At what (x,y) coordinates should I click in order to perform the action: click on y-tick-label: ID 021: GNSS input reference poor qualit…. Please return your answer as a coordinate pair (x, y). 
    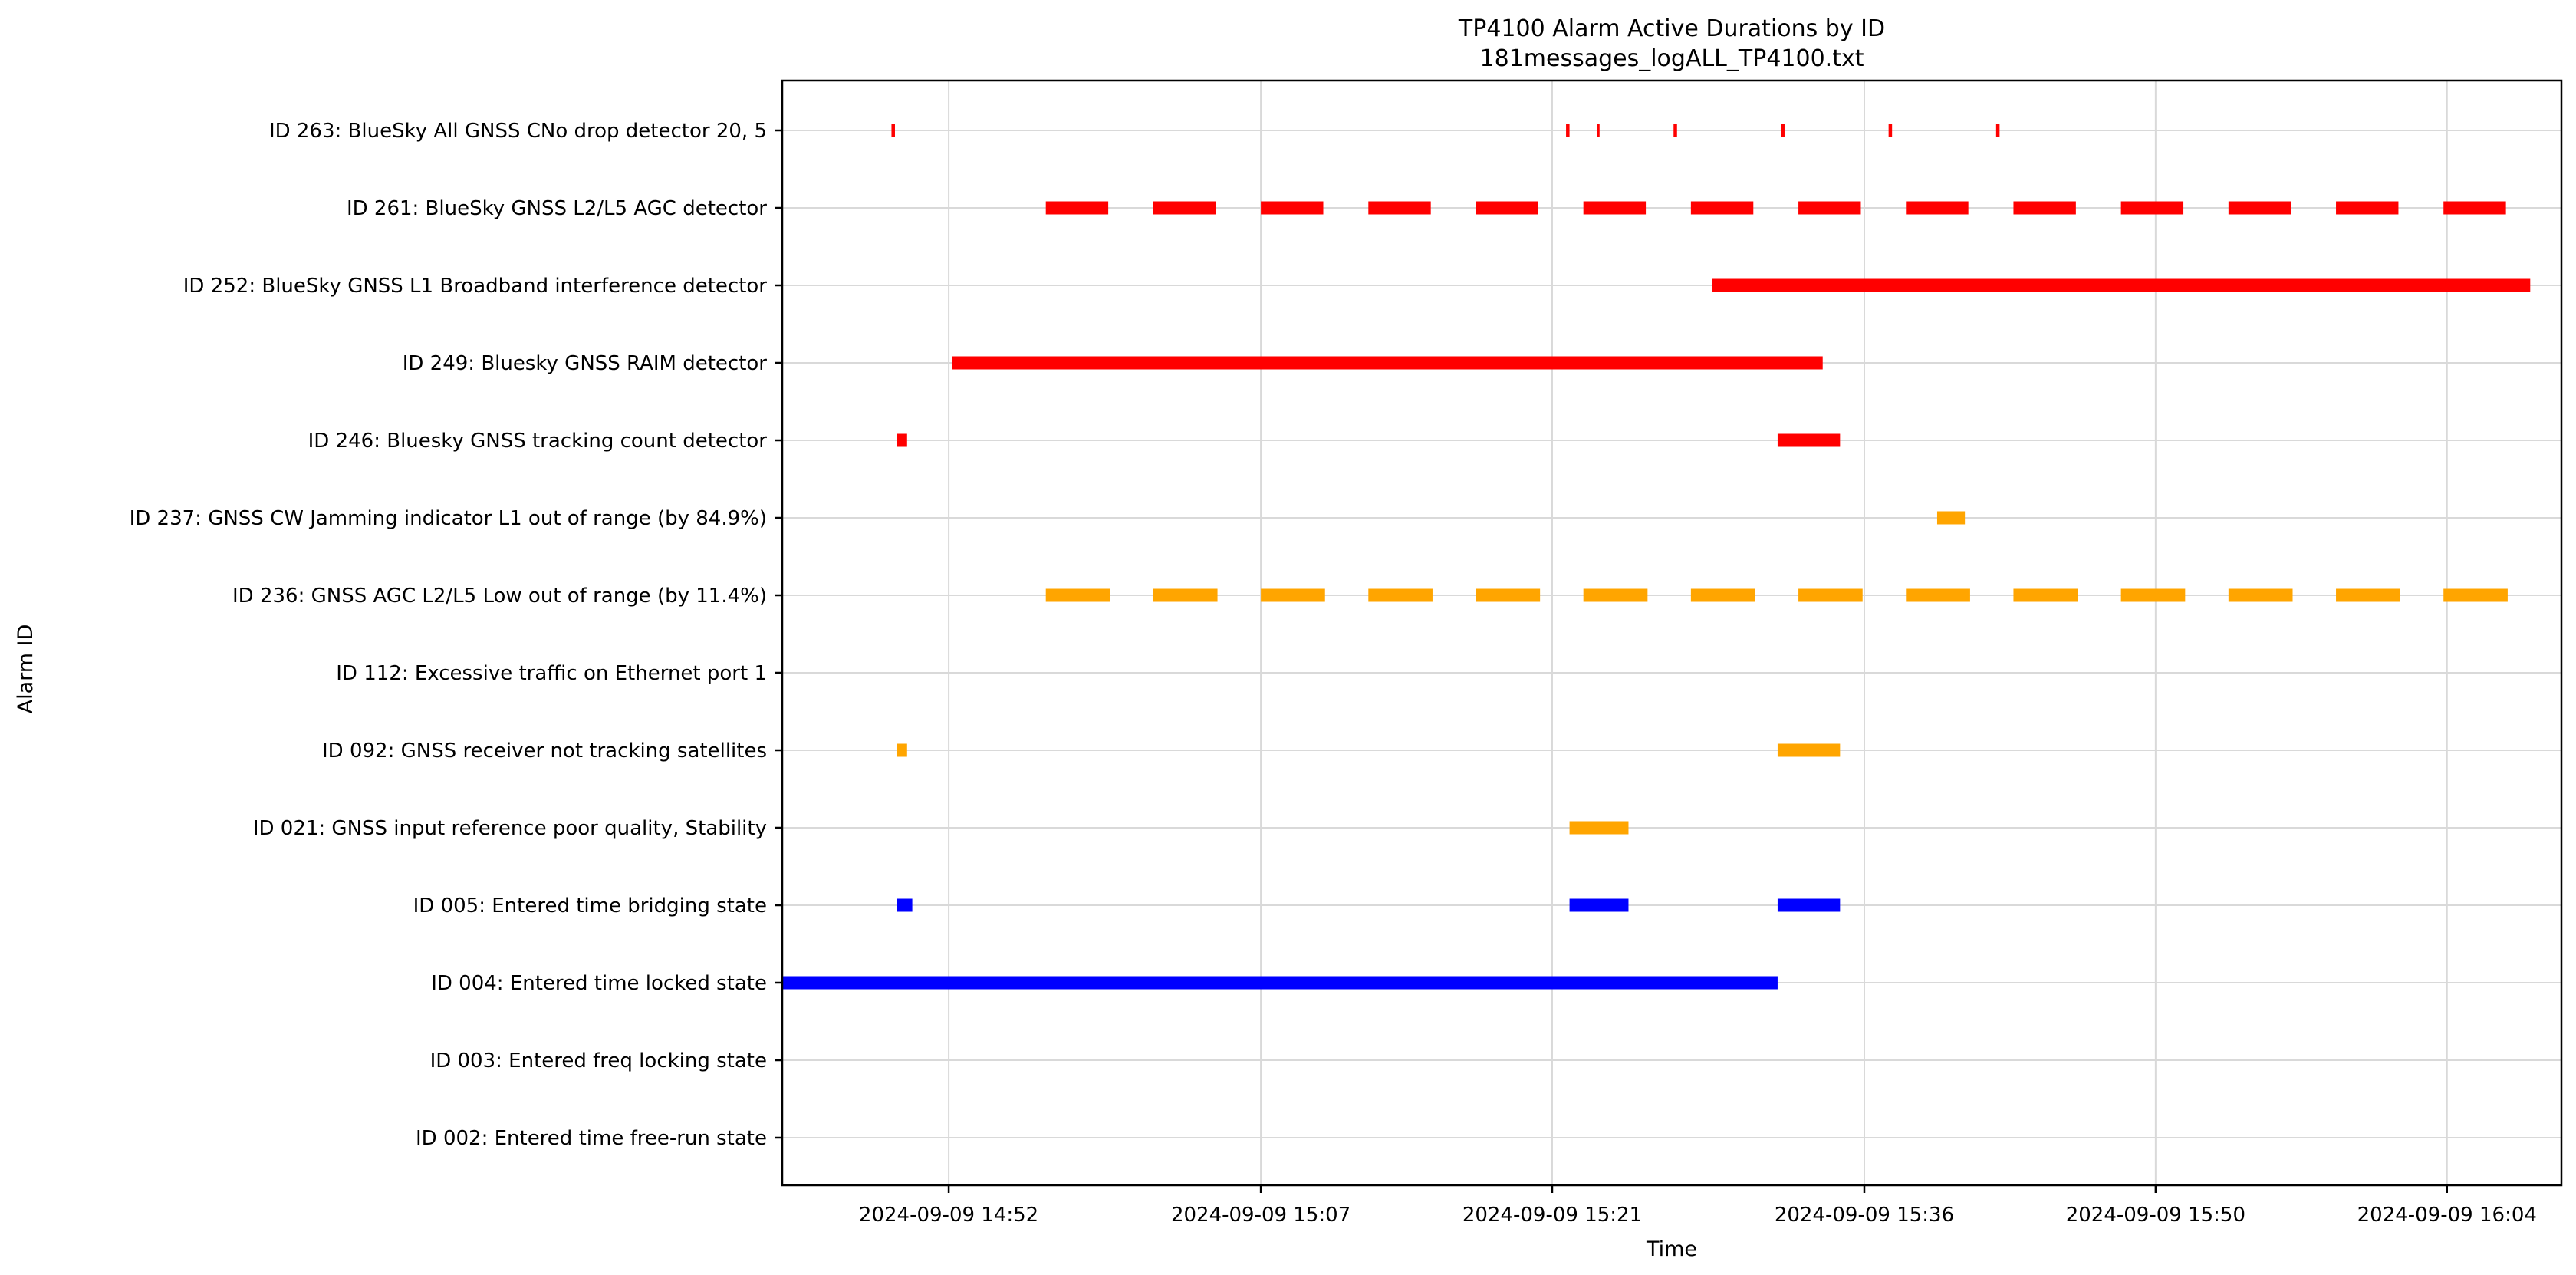
    Looking at the image, I should click on (510, 828).